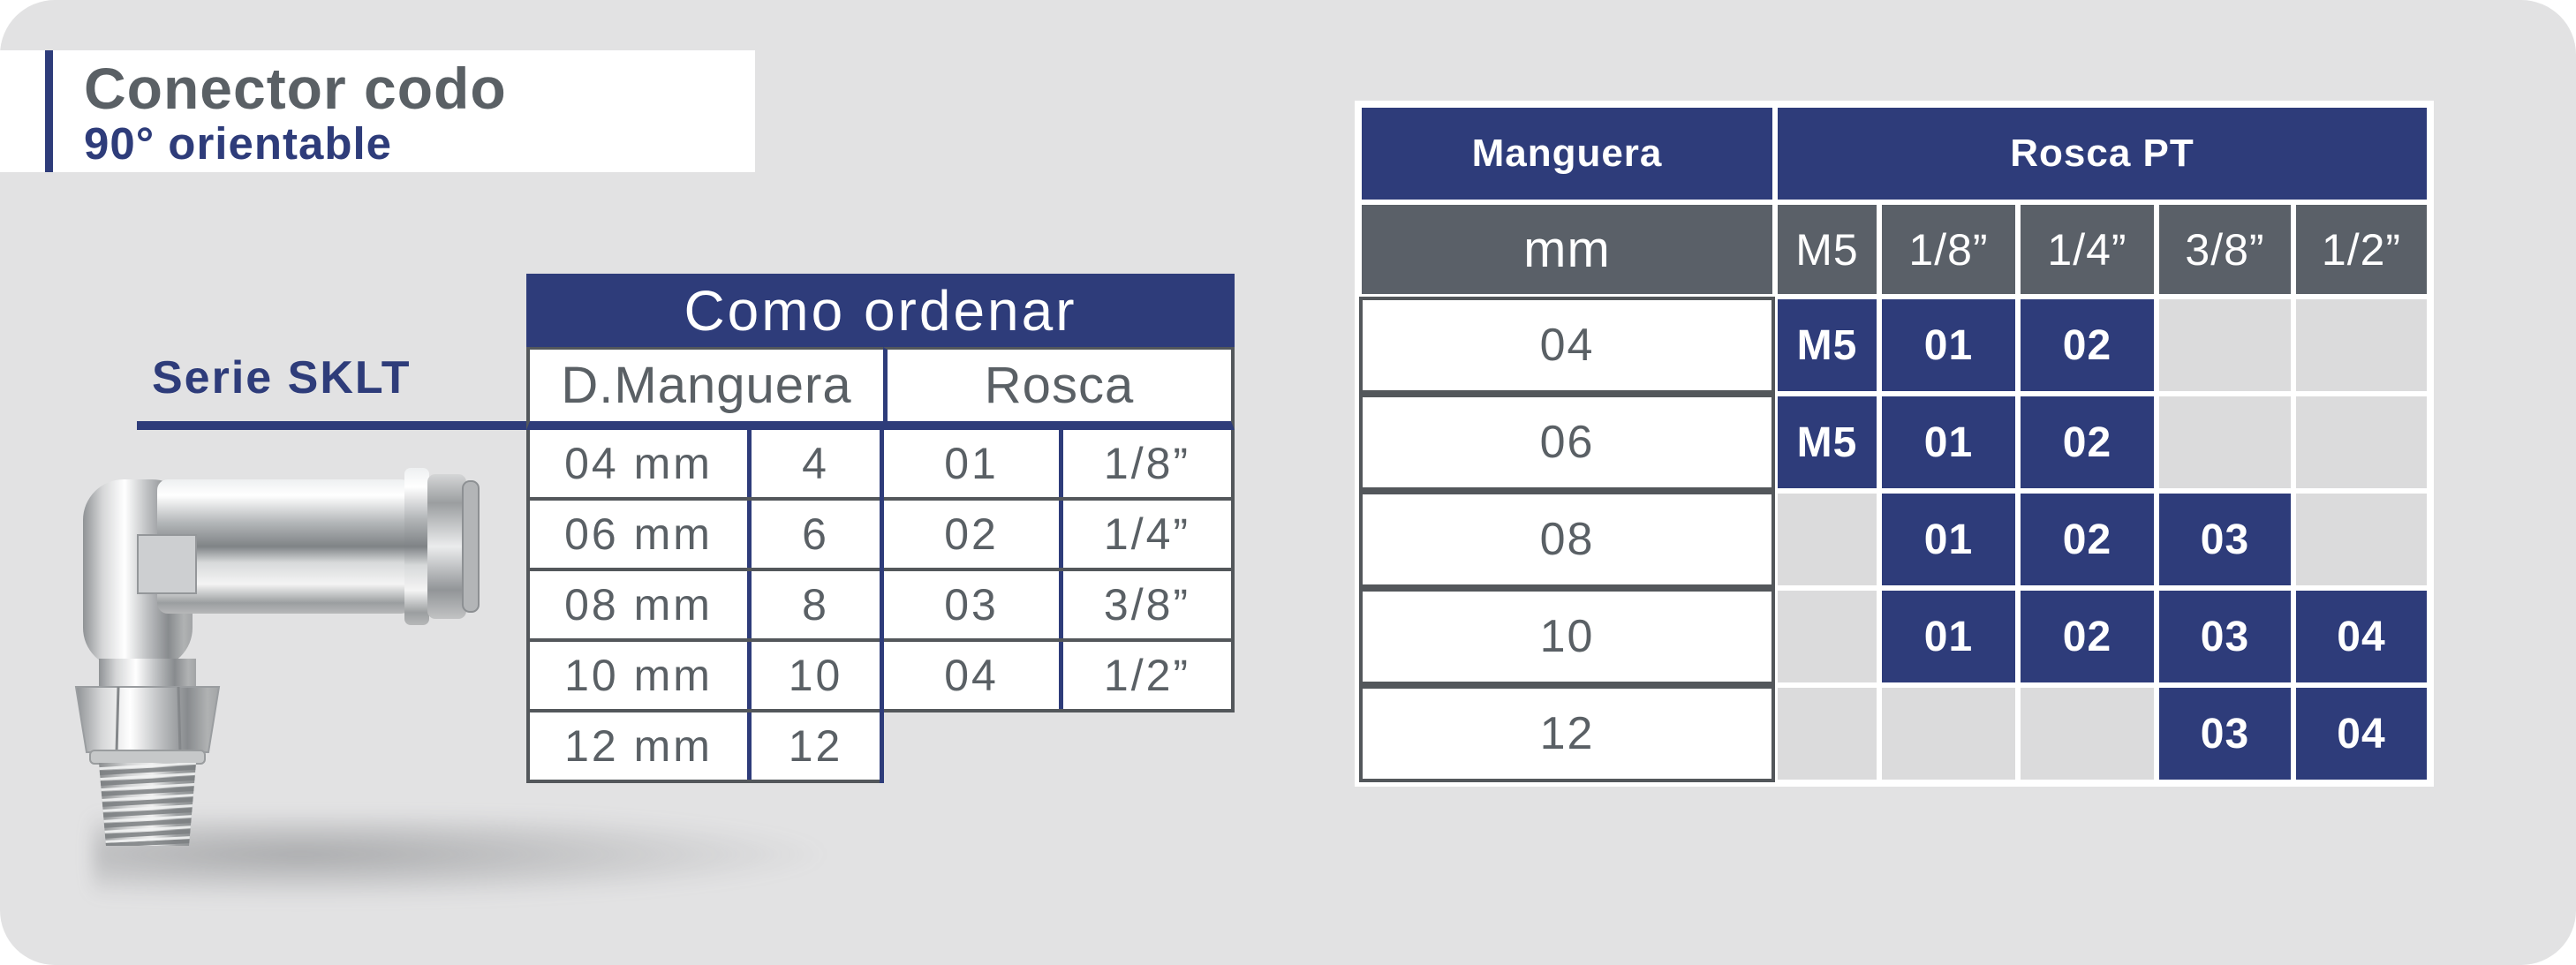 Image resolution: width=2576 pixels, height=965 pixels. Describe the element at coordinates (1145, 675) in the screenshot. I see `thread-size-cell: 1/2”` at that location.